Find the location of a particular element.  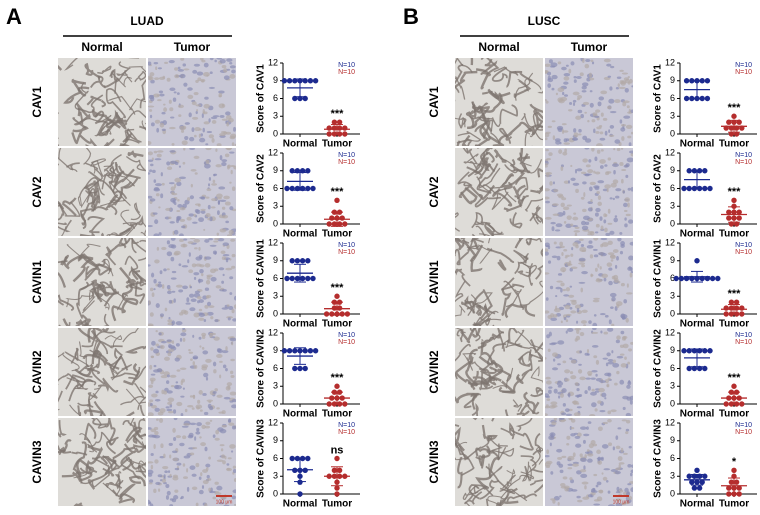

y-tick-label: 12 is located at coordinates (273, 62).